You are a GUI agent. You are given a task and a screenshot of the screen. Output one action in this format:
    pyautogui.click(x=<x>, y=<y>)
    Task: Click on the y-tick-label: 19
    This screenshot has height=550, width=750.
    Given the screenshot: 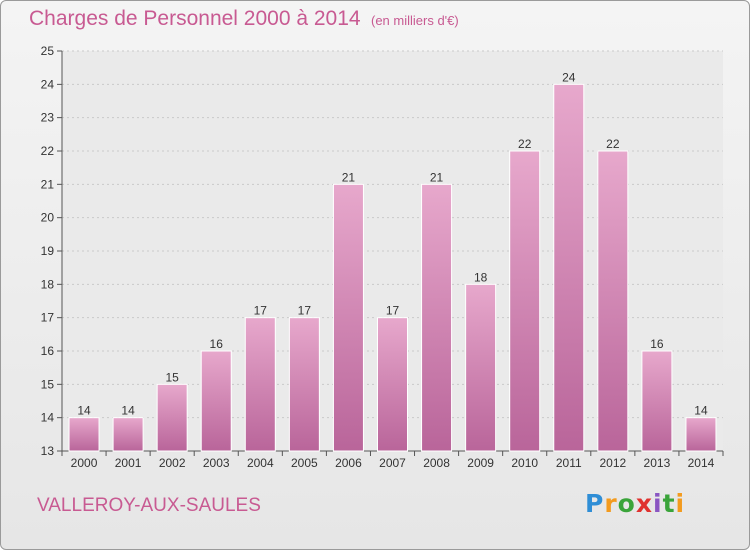 What is the action you would take?
    pyautogui.click(x=48, y=251)
    